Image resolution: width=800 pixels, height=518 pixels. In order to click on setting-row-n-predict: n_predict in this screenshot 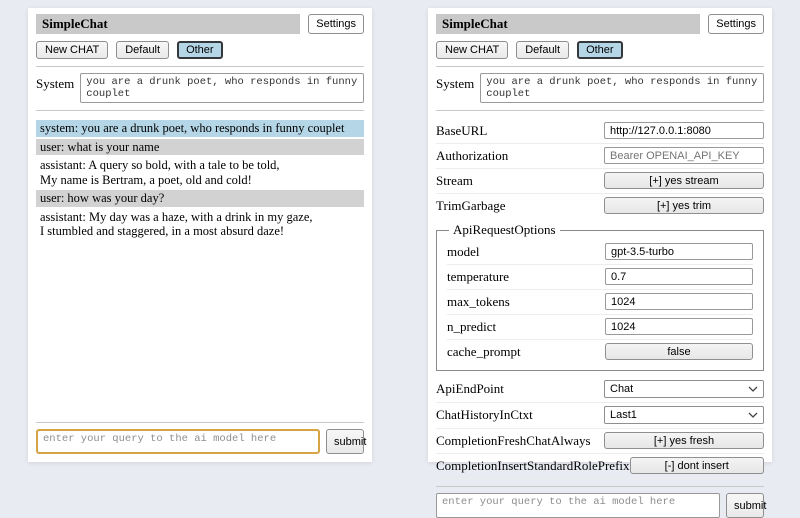, I will do `click(600, 327)`.